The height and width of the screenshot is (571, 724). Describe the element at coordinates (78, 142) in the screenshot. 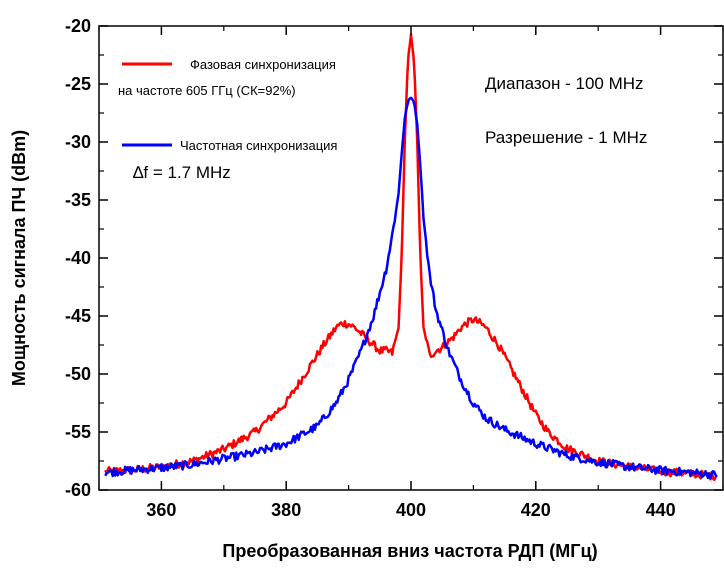

I see `y-tick-label: -30` at that location.